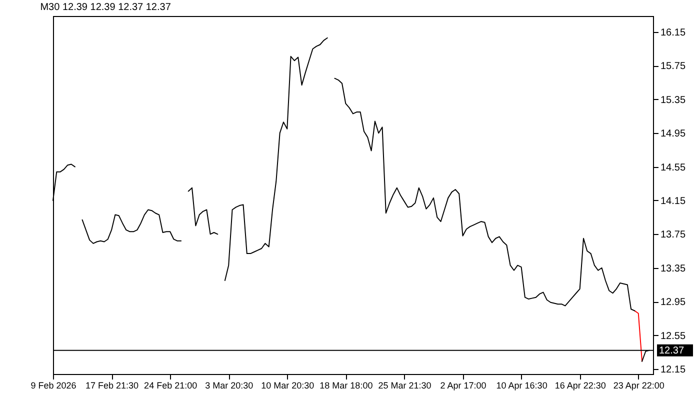 This screenshot has height=400, width=700. I want to click on chart-title: M30 12.39 12.39 12.37 12.37, so click(106, 7).